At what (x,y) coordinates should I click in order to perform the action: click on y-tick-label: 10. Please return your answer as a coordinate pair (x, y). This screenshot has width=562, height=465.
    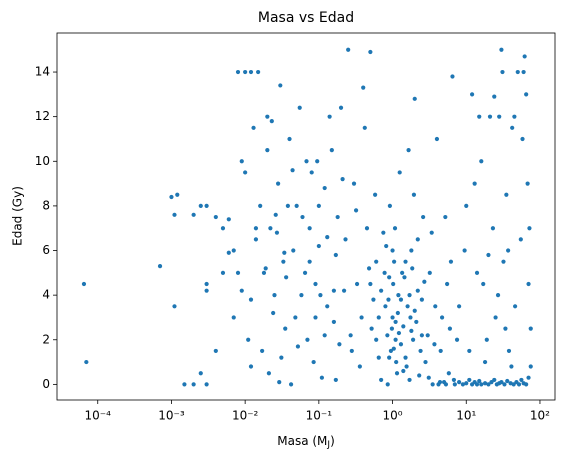
    Looking at the image, I should click on (42, 161).